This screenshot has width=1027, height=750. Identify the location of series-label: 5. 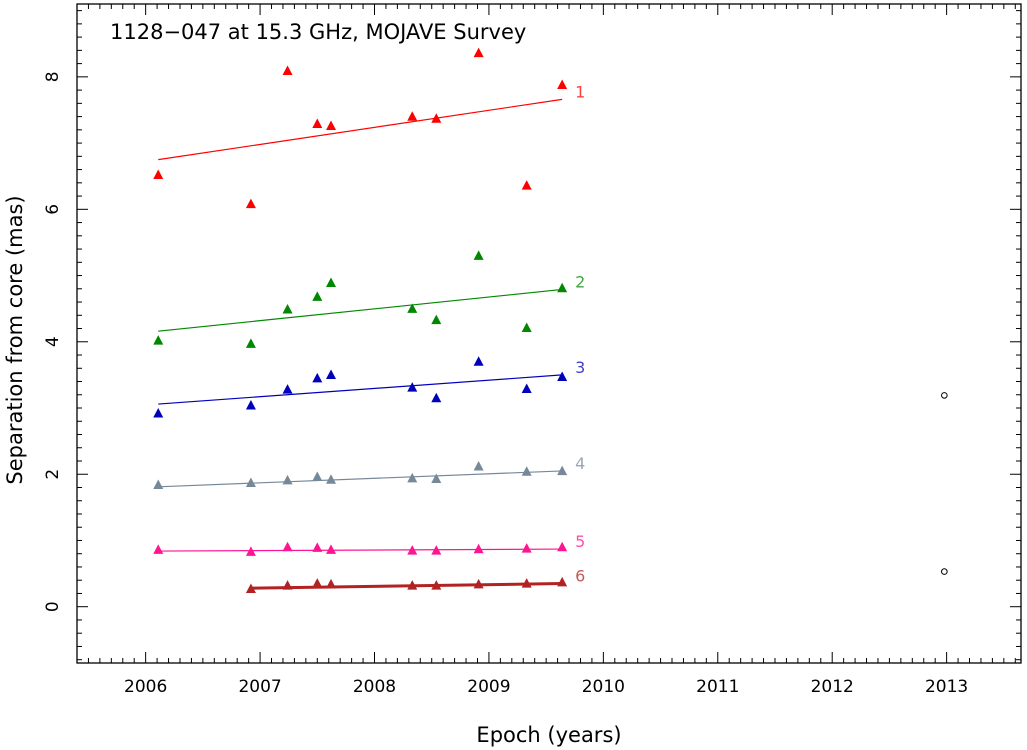
(580, 541).